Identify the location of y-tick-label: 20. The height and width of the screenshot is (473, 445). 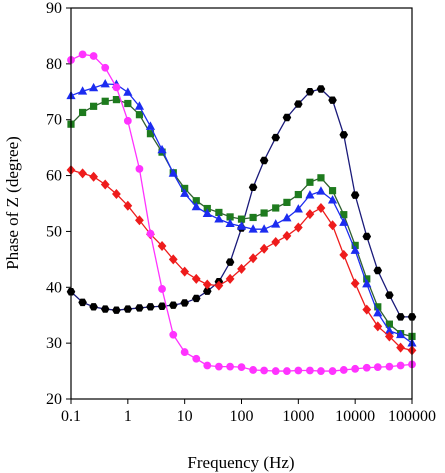
(54, 399).